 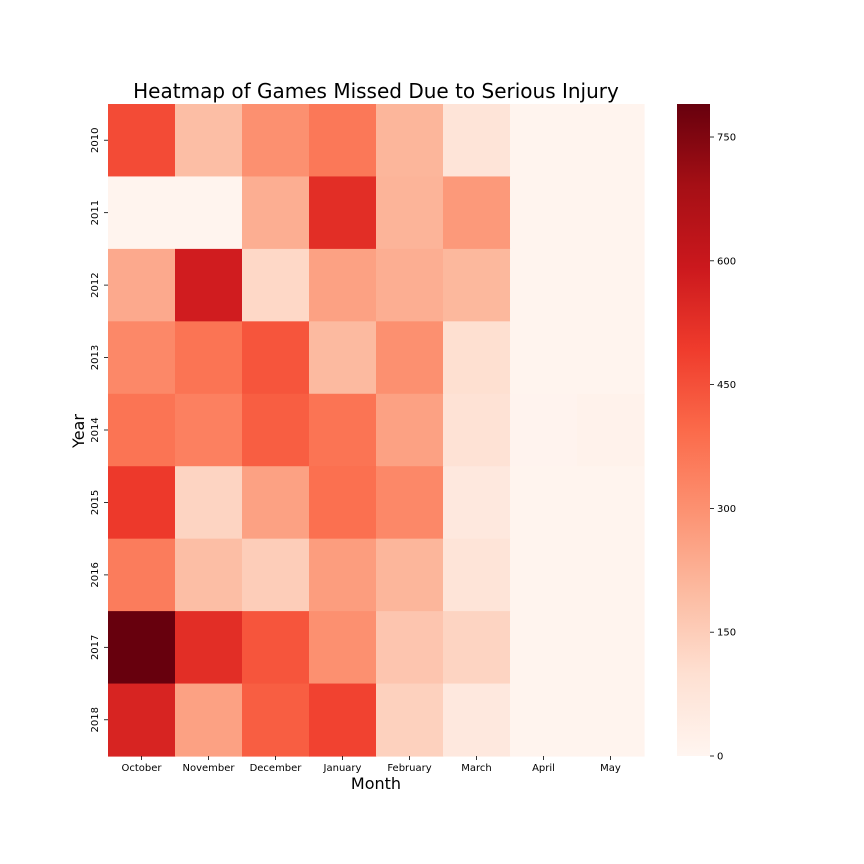 I want to click on colorbar-tick-label: 600, so click(x=726, y=261).